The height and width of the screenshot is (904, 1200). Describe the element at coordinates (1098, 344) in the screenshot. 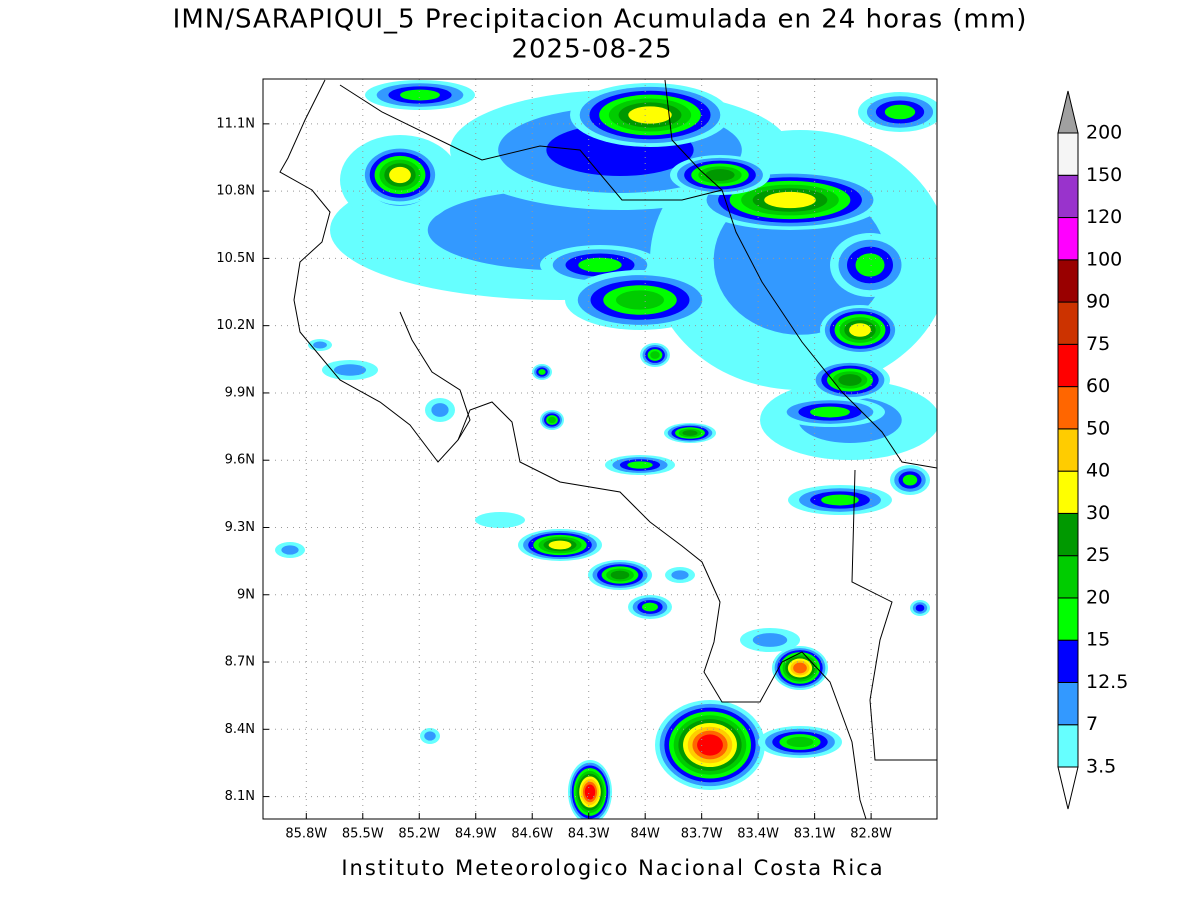

I see `colorbar-label: 75` at that location.